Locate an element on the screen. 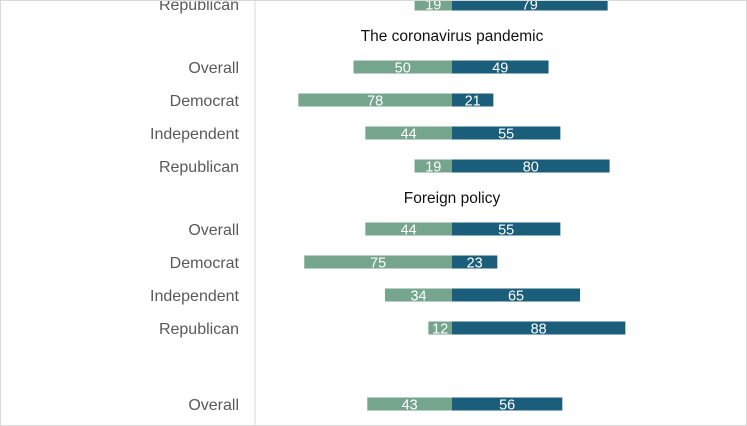 This screenshot has width=747, height=426. section-title: The coronavirus pandemic is located at coordinates (452, 36).